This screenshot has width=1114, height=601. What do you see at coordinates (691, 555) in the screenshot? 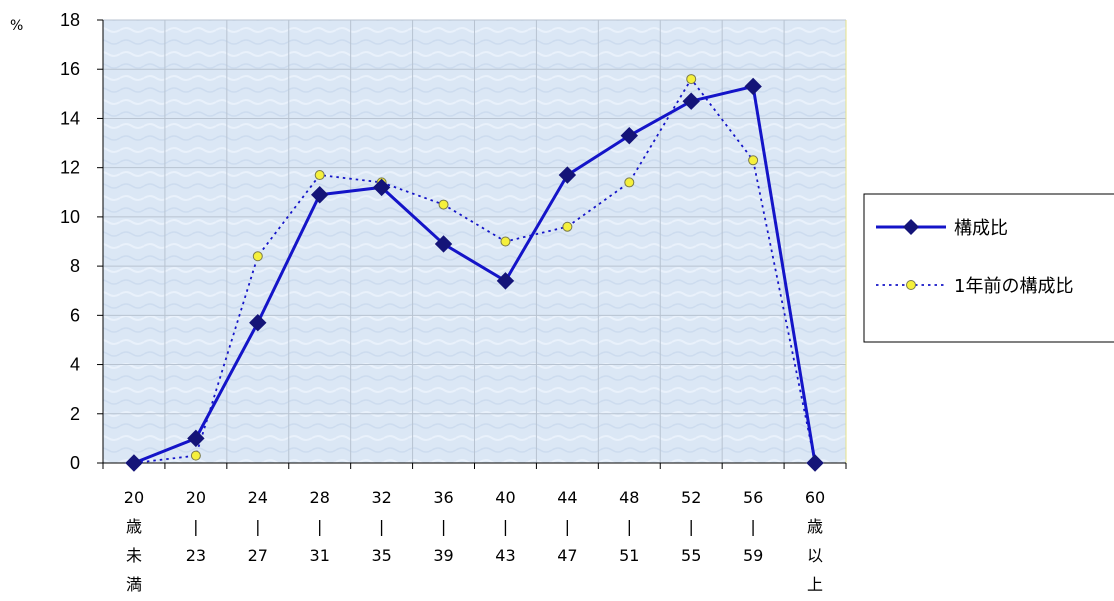
I see `x-category-label-line: 55` at bounding box center [691, 555].